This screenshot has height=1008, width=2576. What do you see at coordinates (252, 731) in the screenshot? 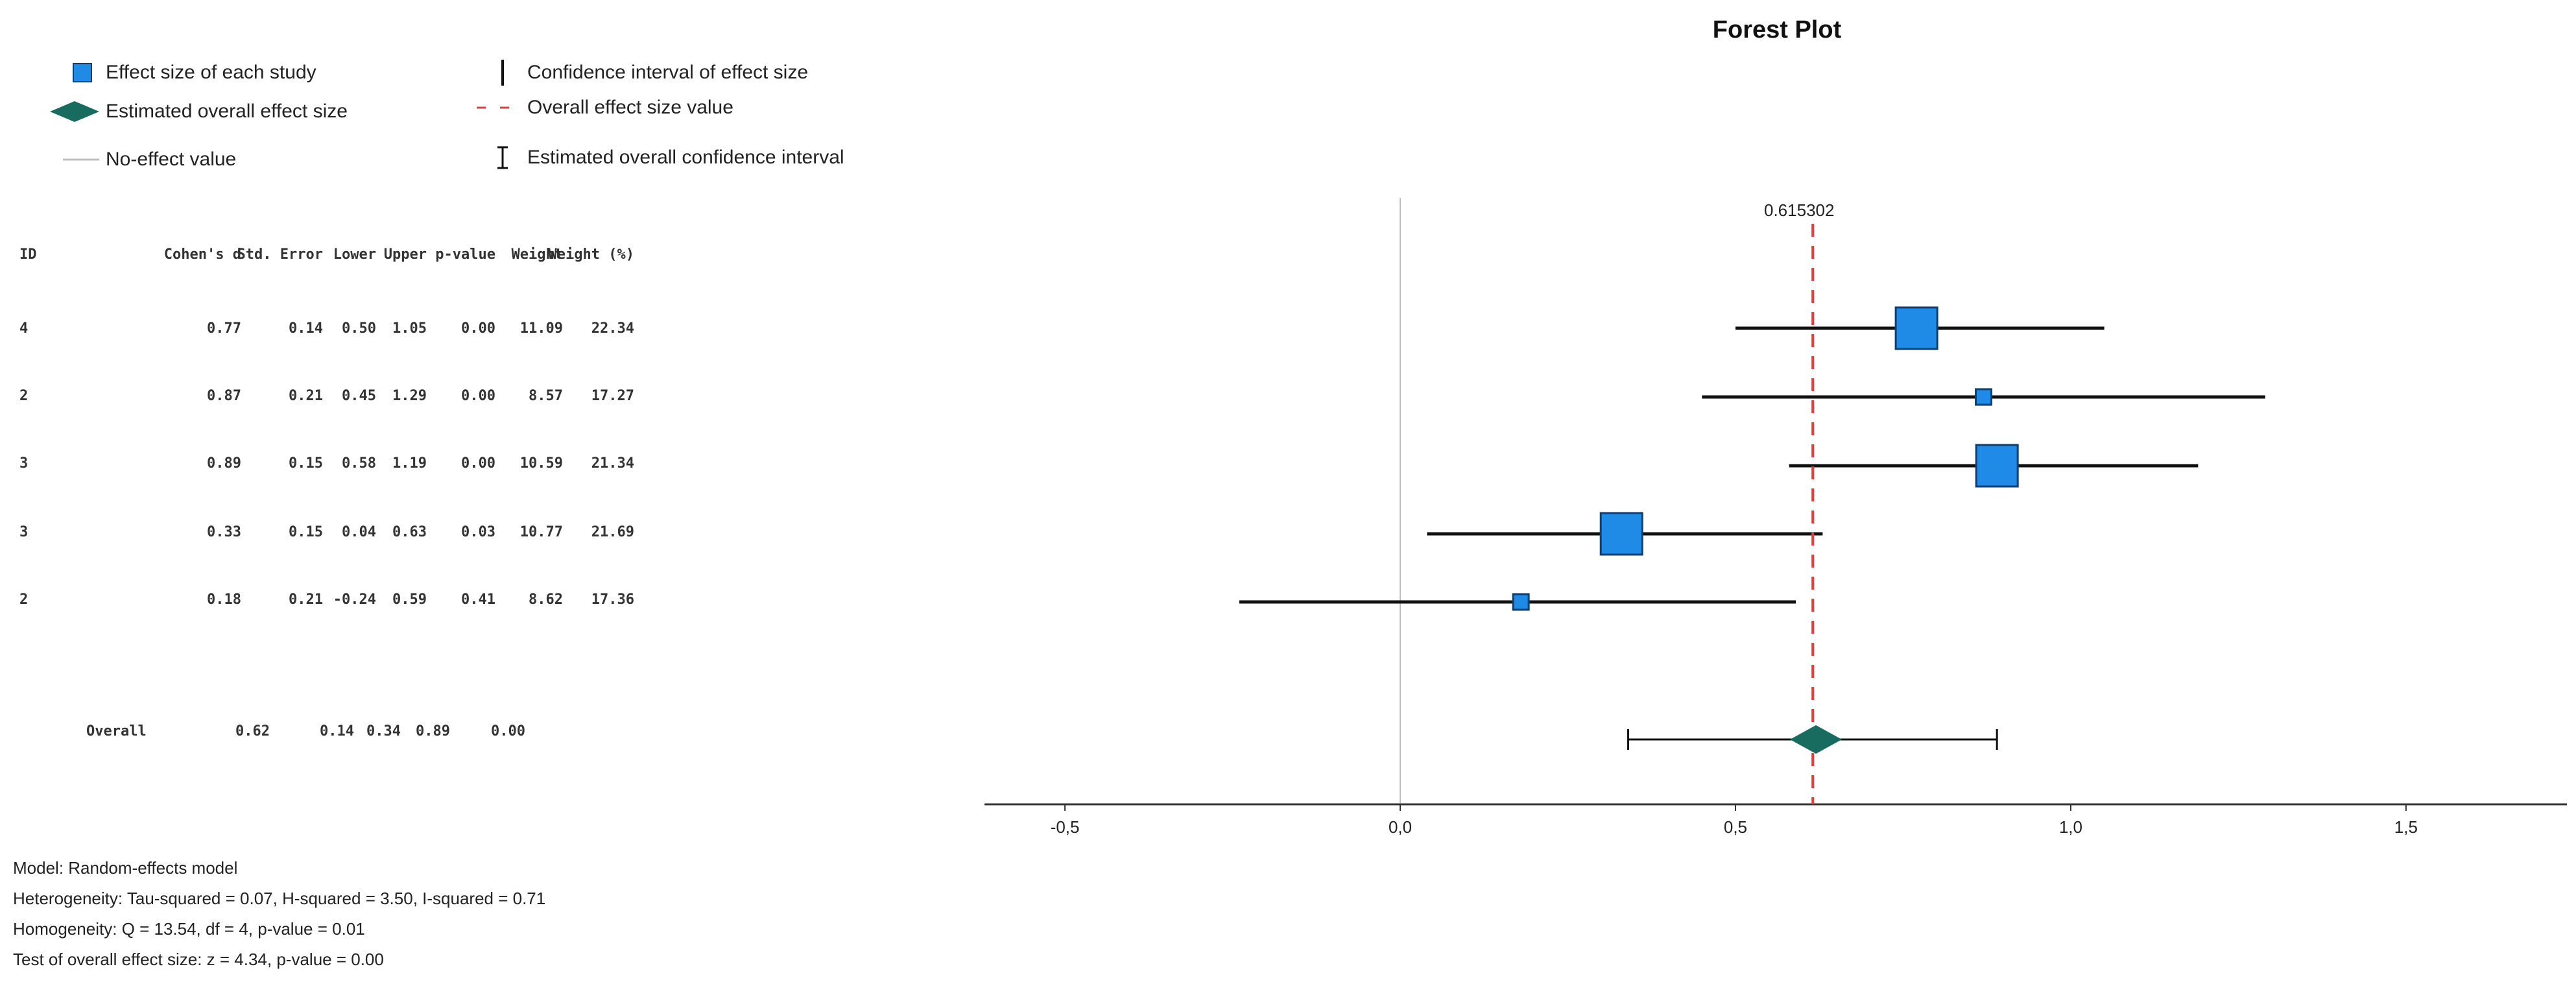
I see `overall-d: 0.62` at bounding box center [252, 731].